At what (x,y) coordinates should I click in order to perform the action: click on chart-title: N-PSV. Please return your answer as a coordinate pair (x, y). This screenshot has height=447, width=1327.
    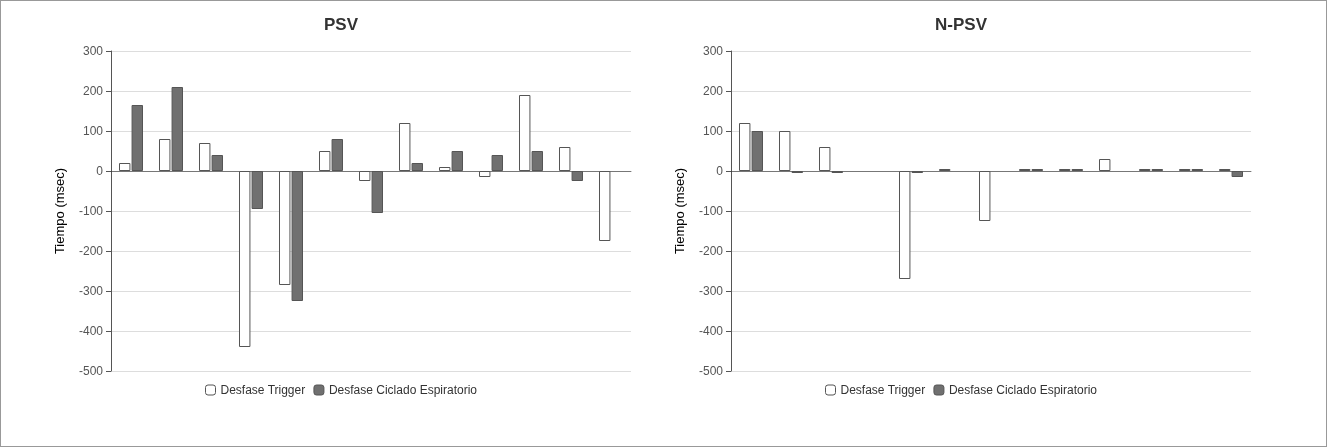
    Looking at the image, I should click on (961, 24).